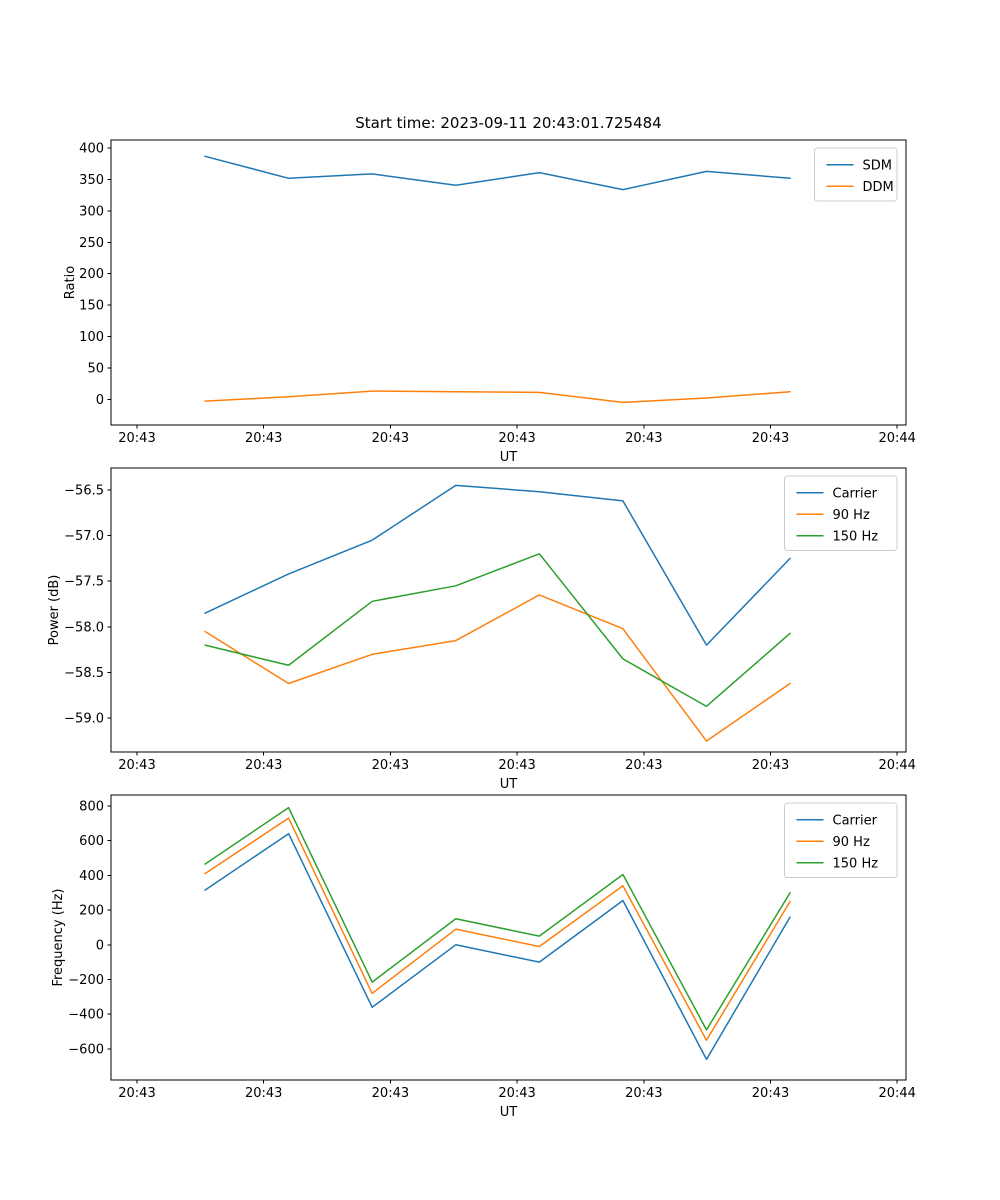  Describe the element at coordinates (497, 668) in the screenshot. I see `power-plot-line-90-hz` at that location.